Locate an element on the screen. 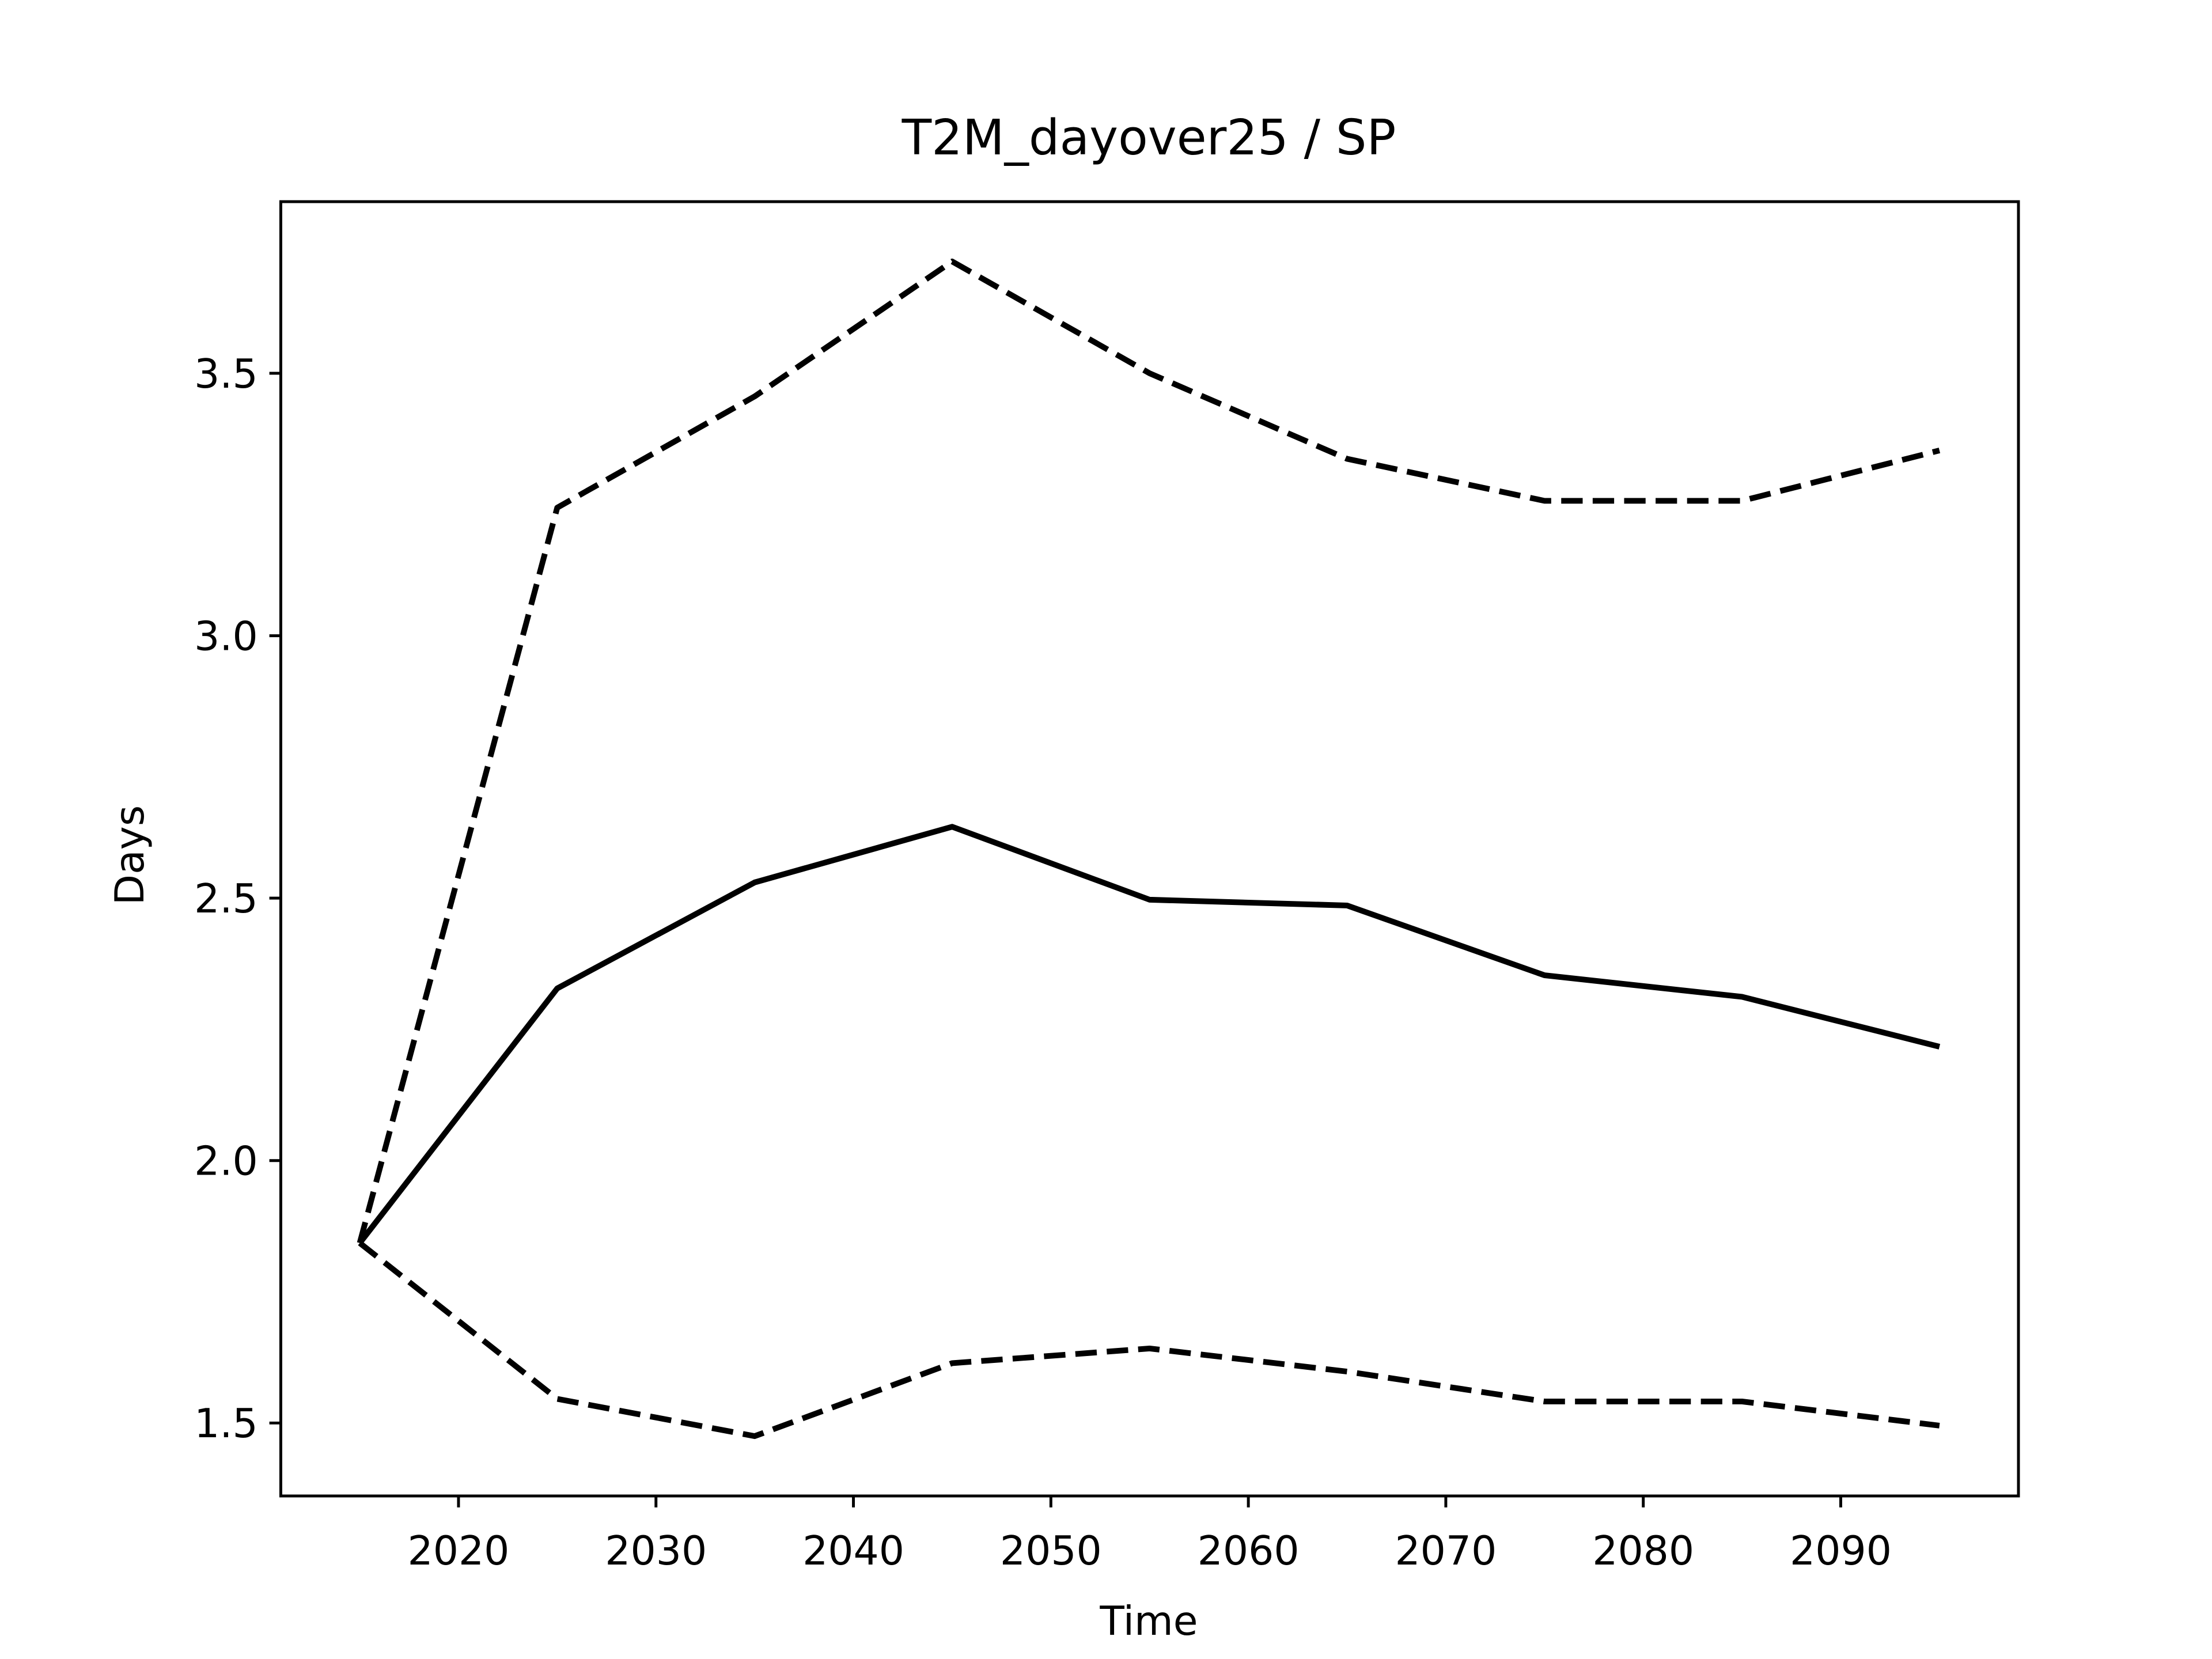  series-line is located at coordinates (1149, 1340).